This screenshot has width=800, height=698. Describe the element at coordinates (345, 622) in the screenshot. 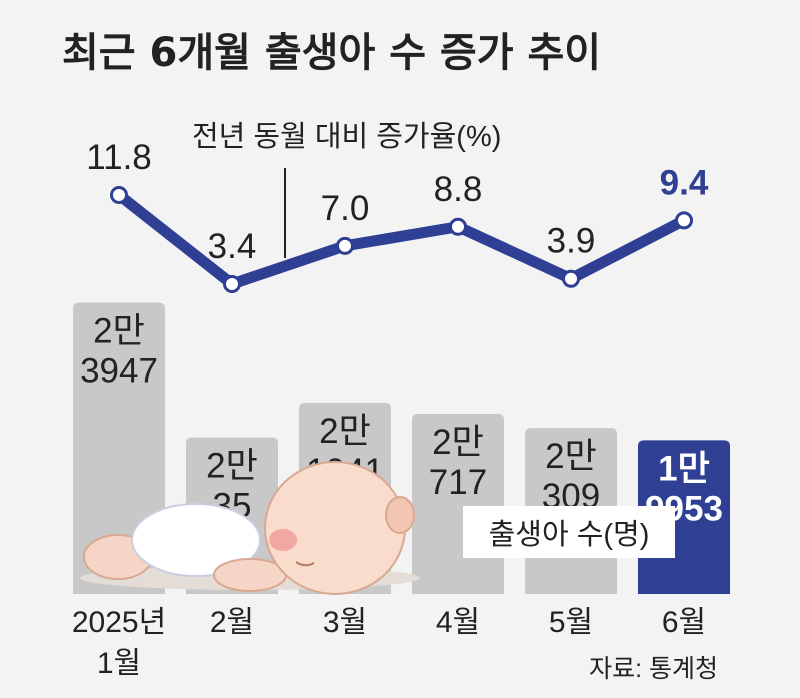

I see `x-tick-label-2-0: 3월` at that location.